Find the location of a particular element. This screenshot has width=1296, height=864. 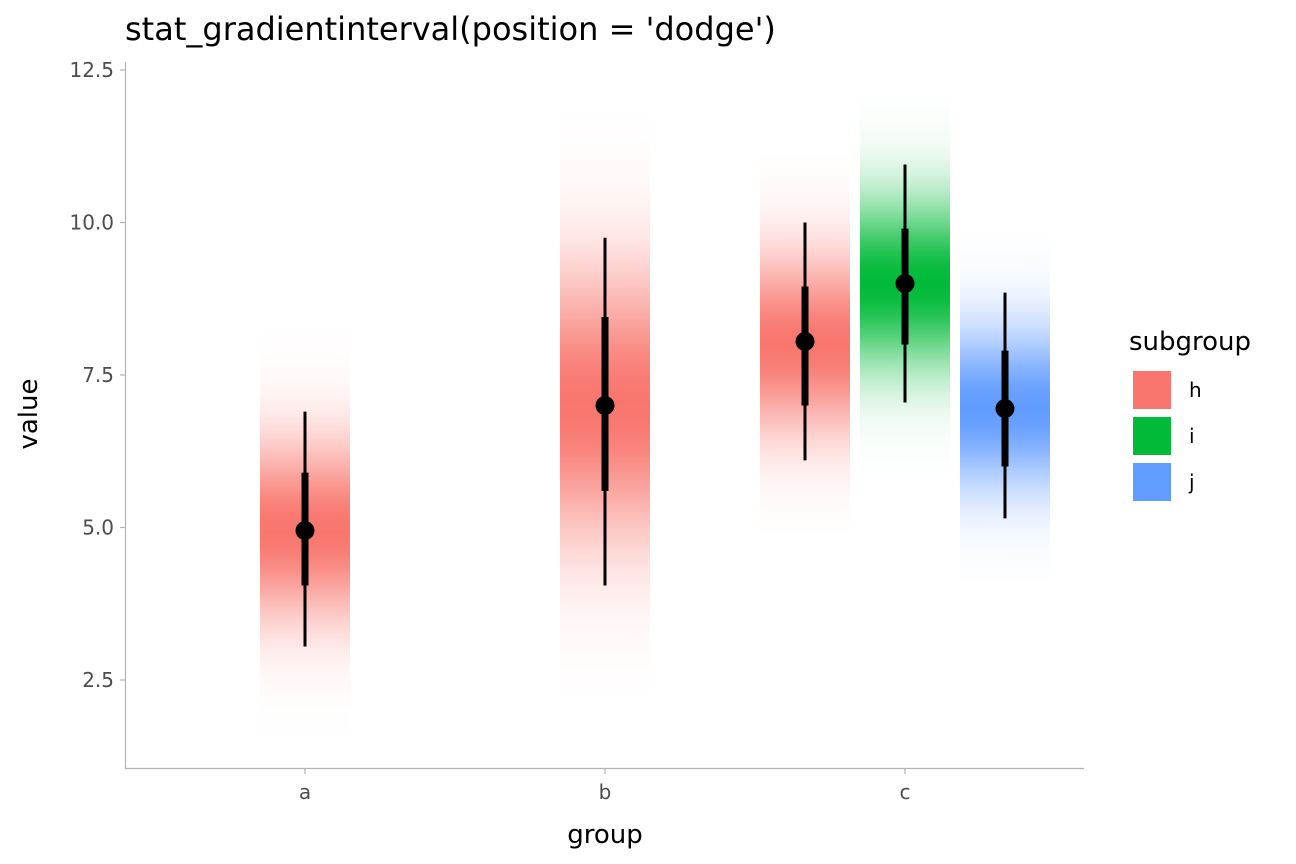

legend-label-h: h is located at coordinates (1195, 390).